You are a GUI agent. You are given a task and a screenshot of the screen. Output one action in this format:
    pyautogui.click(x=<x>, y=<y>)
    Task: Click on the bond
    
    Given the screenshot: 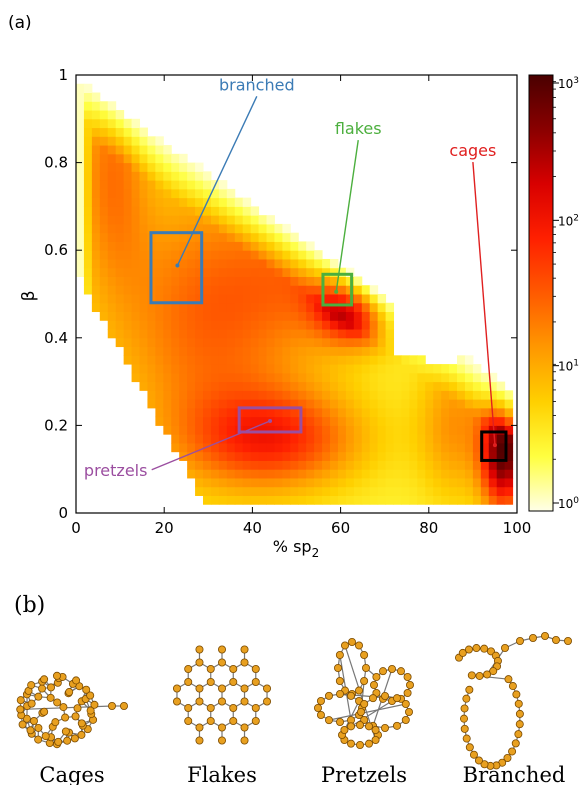 What is the action you would take?
    pyautogui.click(x=367, y=712)
    